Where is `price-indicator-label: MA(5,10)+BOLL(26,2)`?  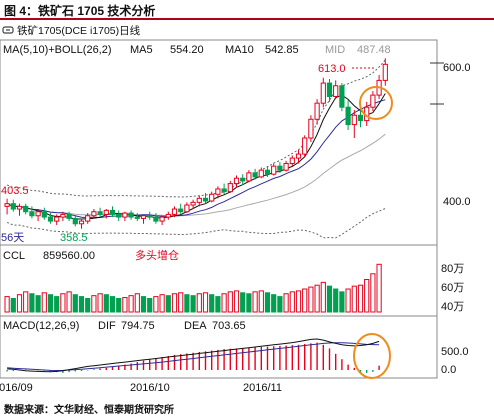
price-indicator-label: MA(5,10)+BOLL(26,2) is located at coordinates (57, 50).